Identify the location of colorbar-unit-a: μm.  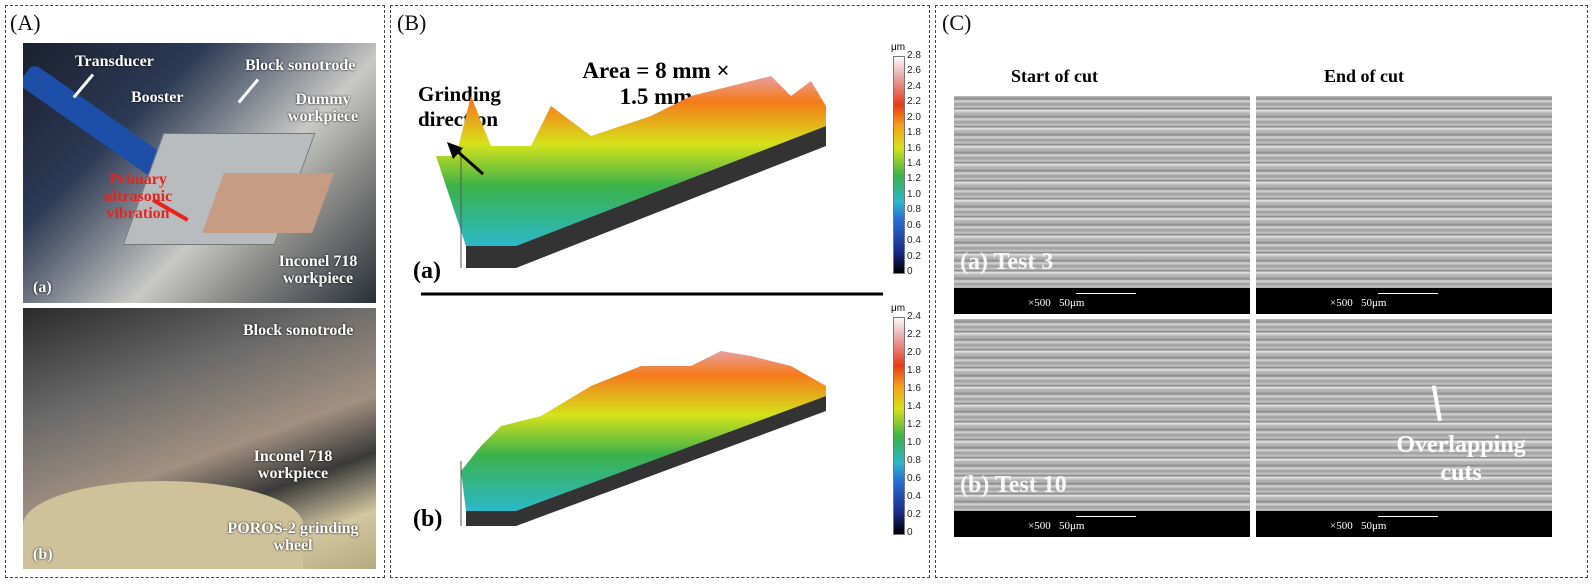
(898, 47).